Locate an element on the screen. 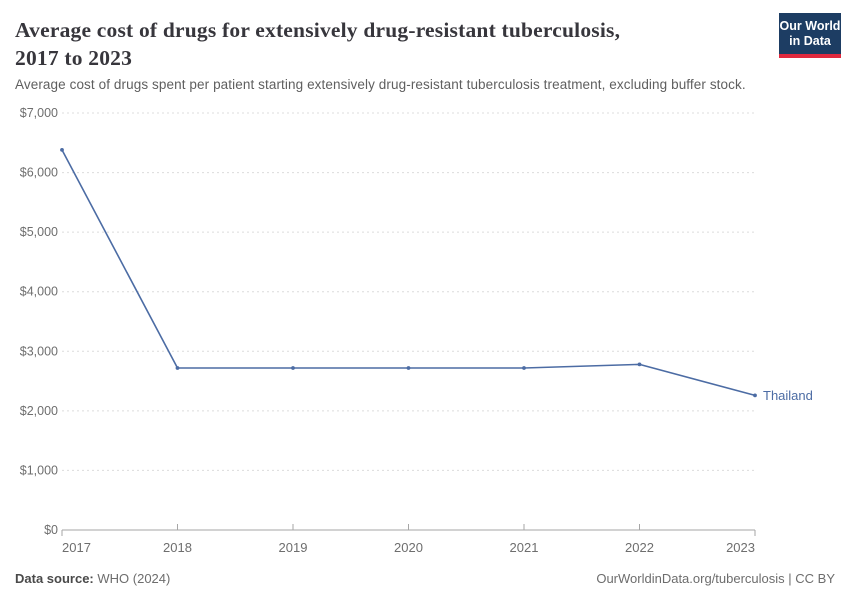 The height and width of the screenshot is (600, 850). y-axis-label: $1,000 is located at coordinates (39, 470).